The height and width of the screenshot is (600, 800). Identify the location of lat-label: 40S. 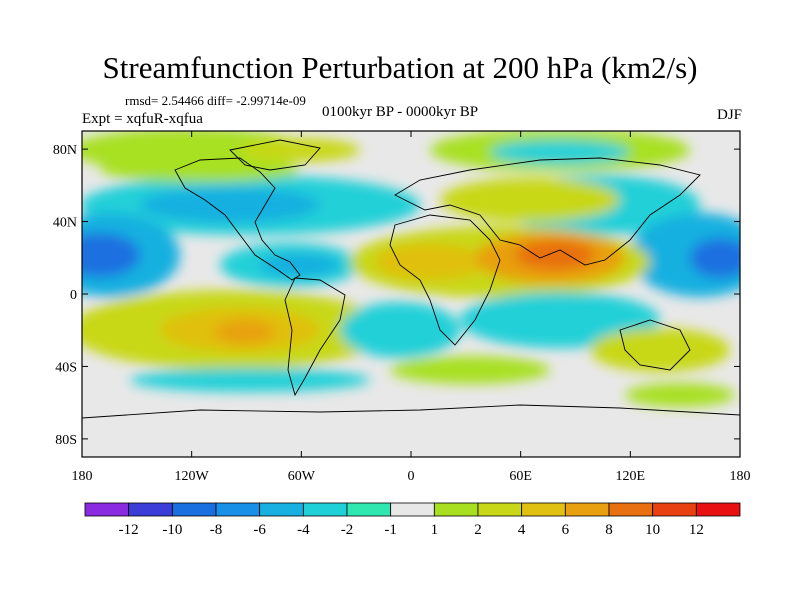
(66, 367).